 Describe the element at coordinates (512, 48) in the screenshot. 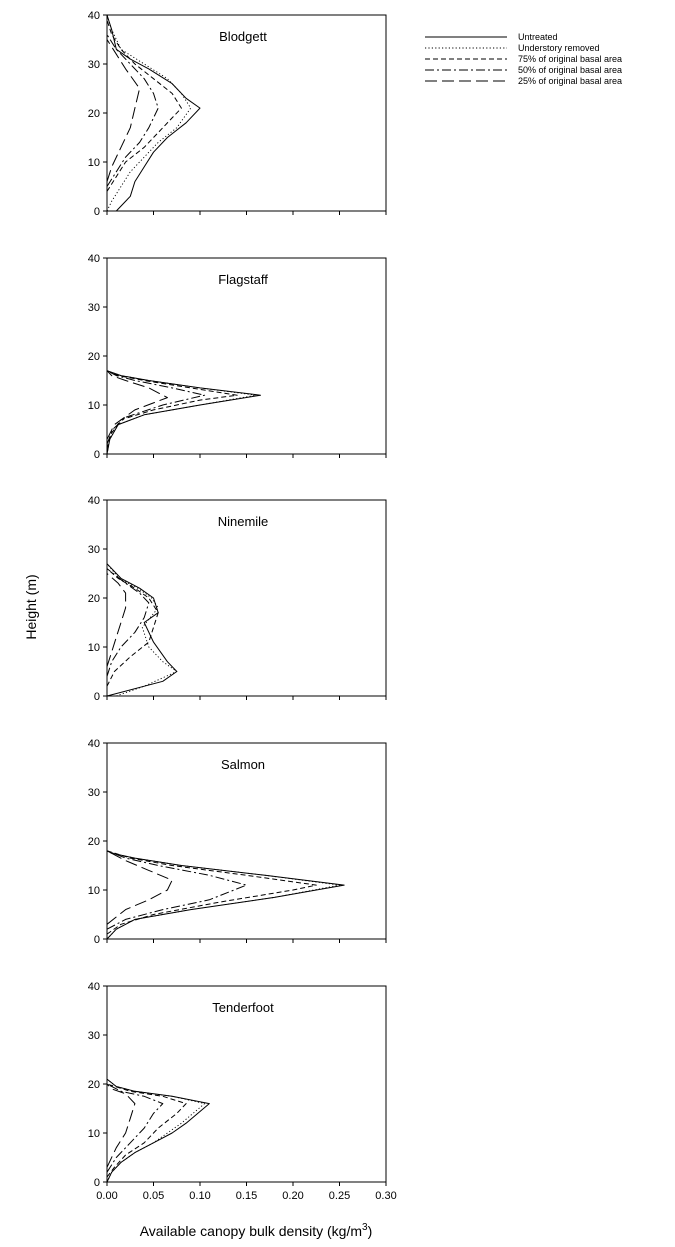

I see `legend-item: Understory removed` at that location.